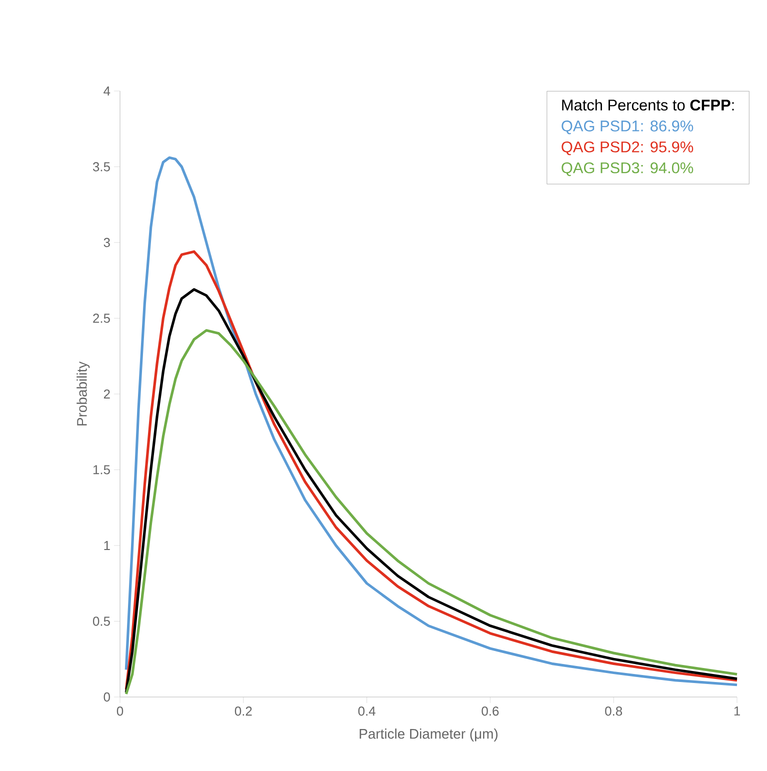  Describe the element at coordinates (101, 469) in the screenshot. I see `y-tick-label: 1.5` at that location.